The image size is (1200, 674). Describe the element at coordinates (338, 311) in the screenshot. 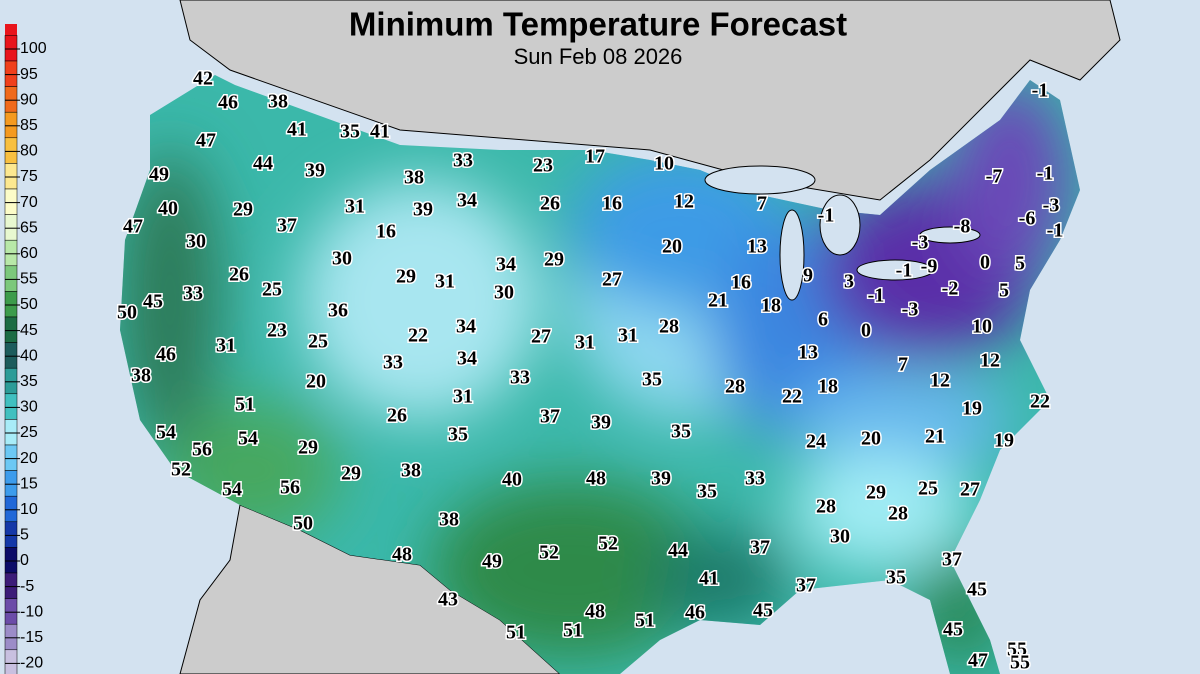

I see `temperature-label: 36` at that location.